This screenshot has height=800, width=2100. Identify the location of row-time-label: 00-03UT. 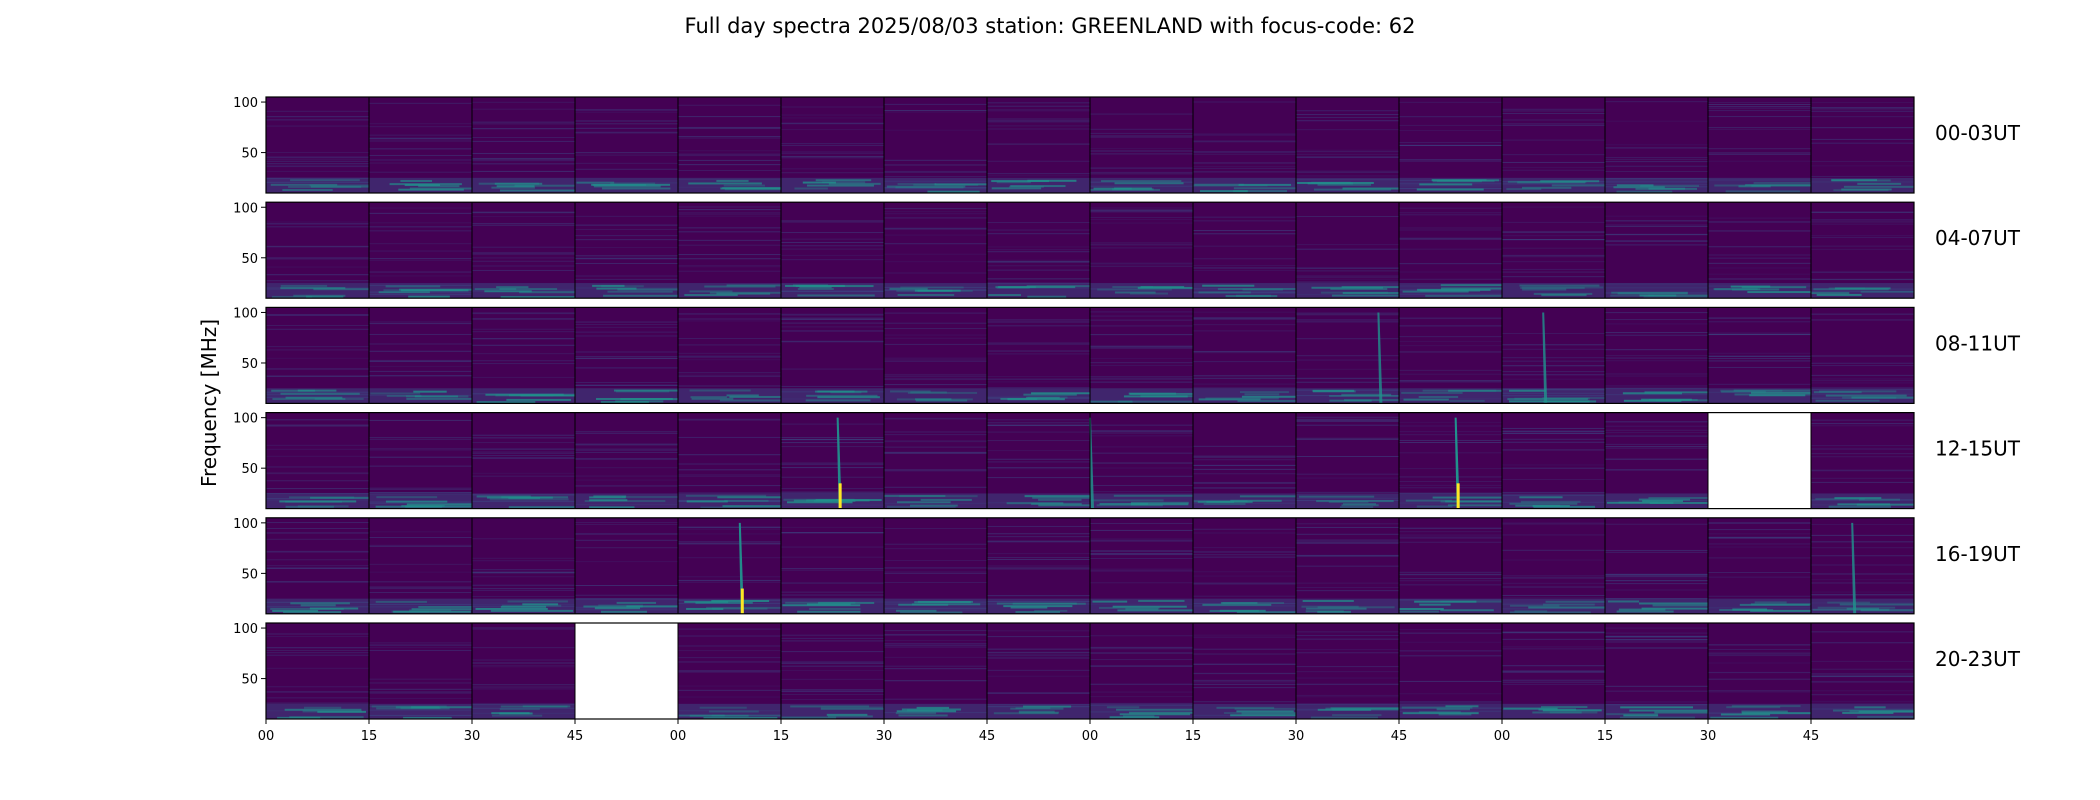
(1978, 133).